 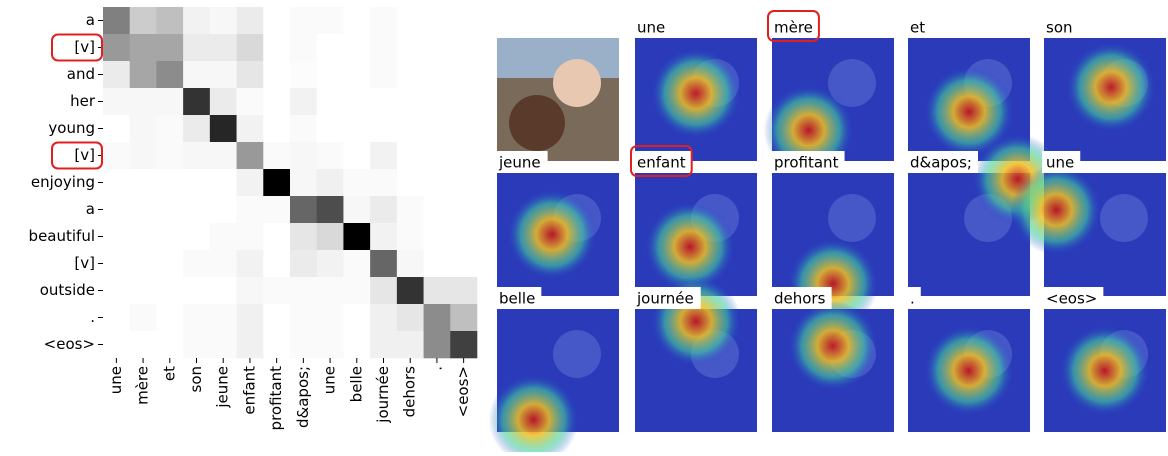 What do you see at coordinates (410, 392) in the screenshot?
I see `x-tick-label: dehors` at bounding box center [410, 392].